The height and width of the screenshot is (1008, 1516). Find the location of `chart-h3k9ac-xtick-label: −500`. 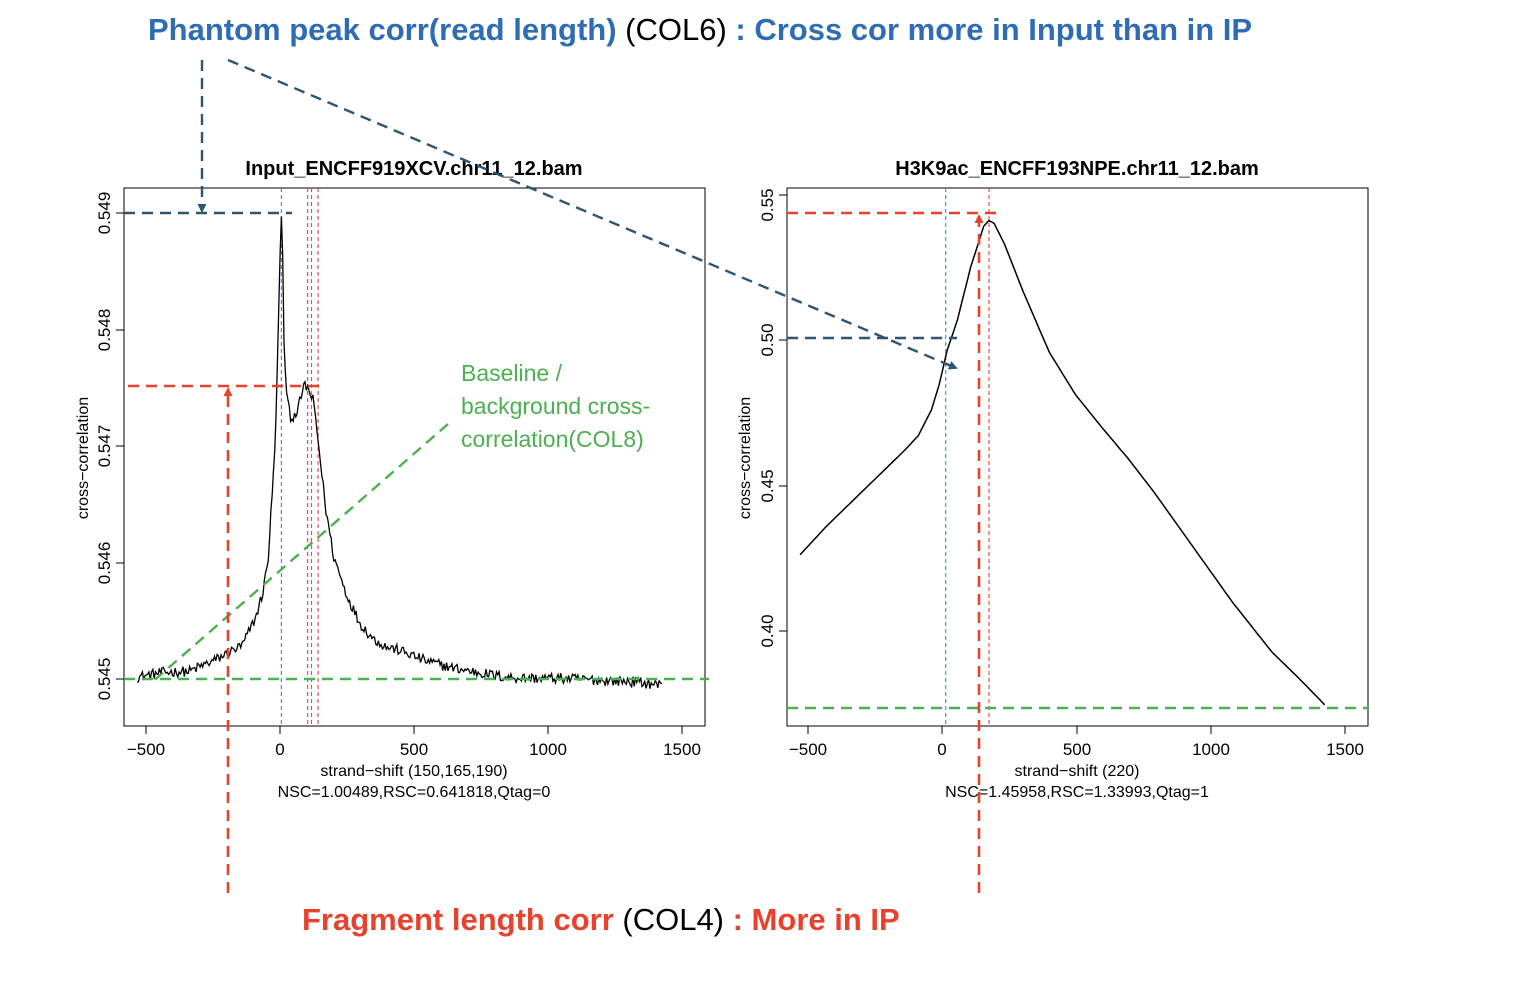

chart-h3k9ac-xtick-label: −500 is located at coordinates (808, 749).